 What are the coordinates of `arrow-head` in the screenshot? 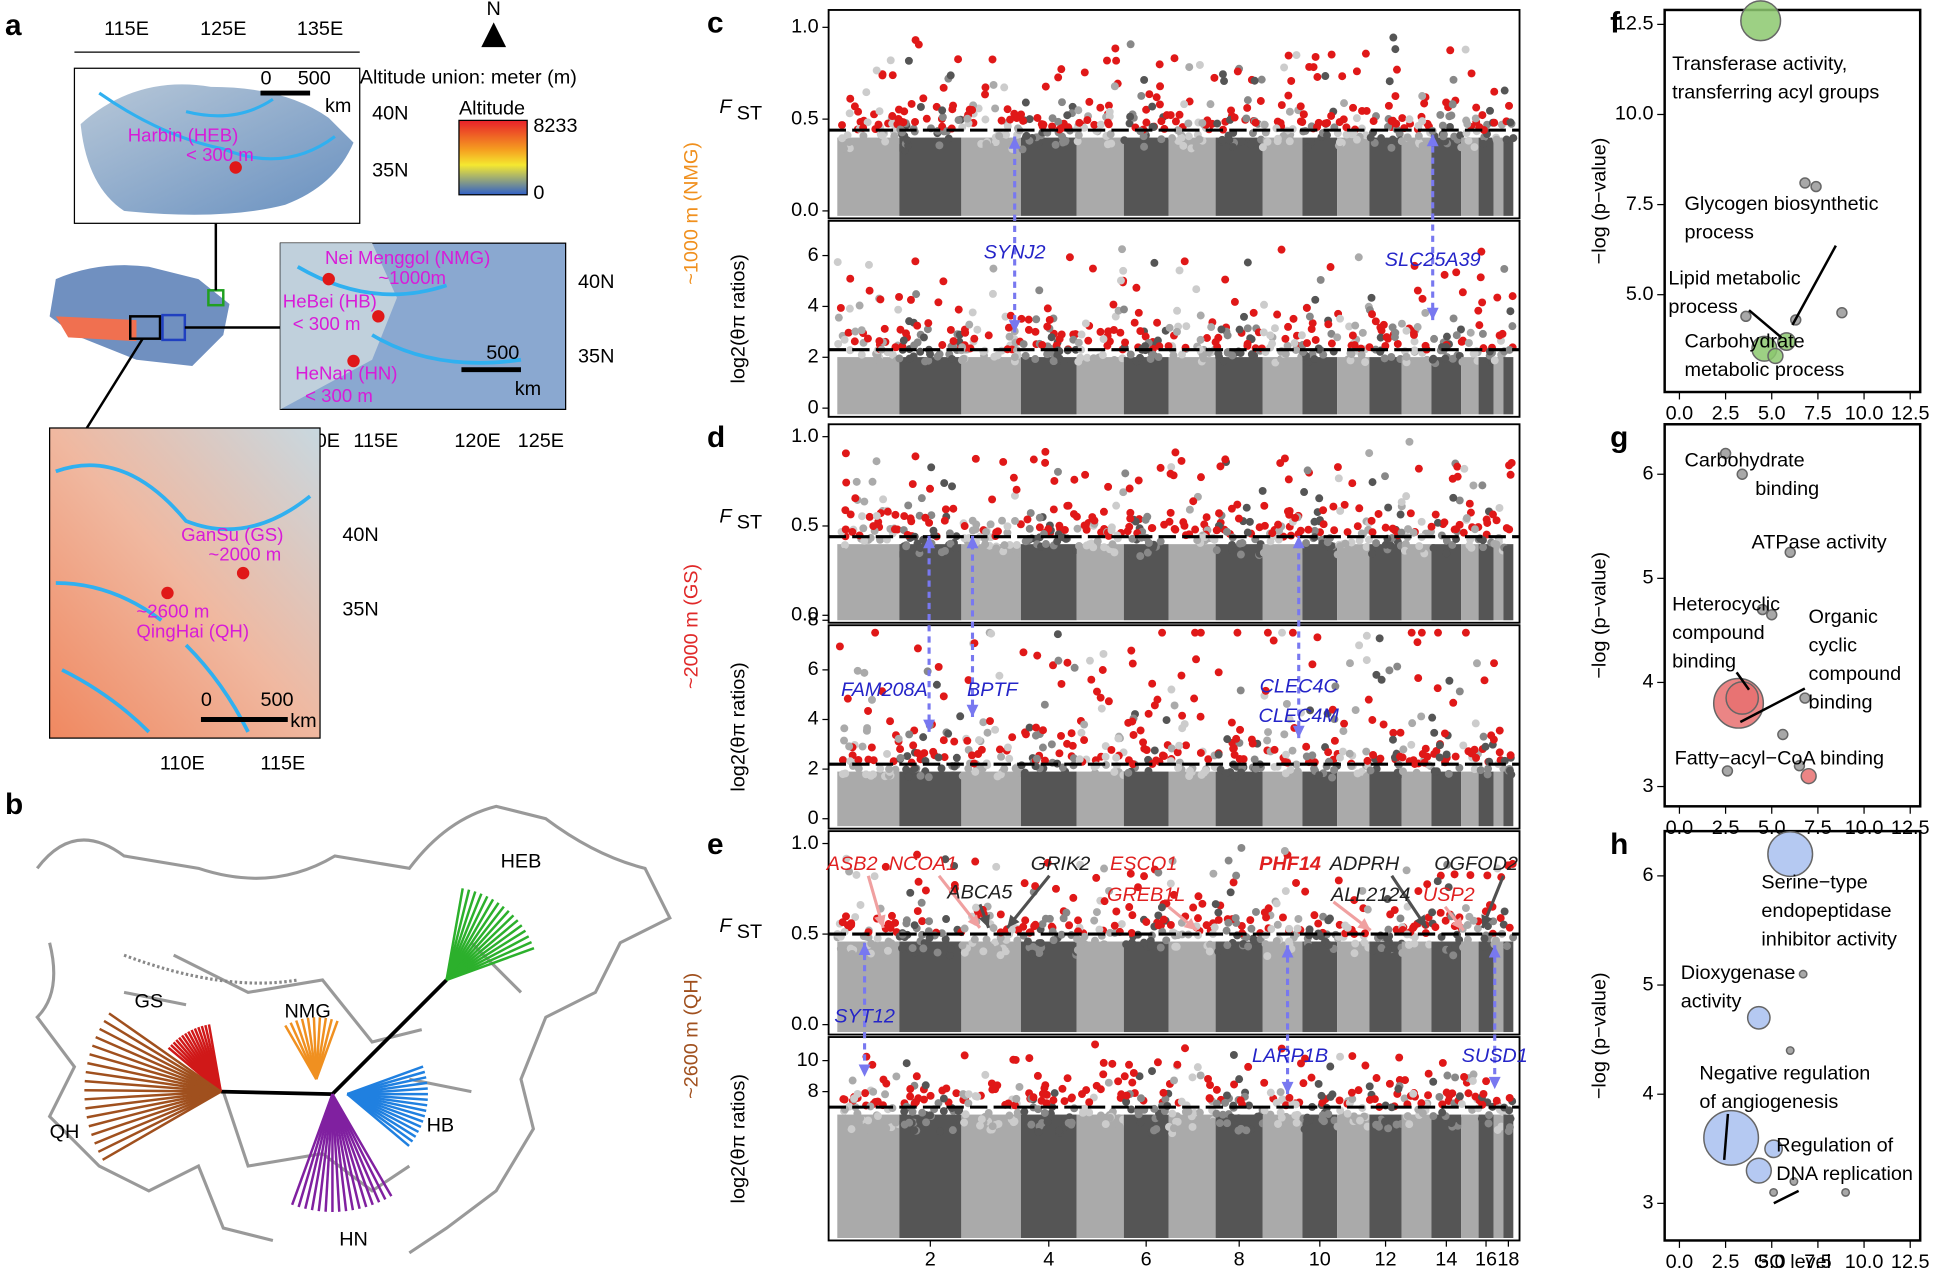 It's located at (1432, 314).